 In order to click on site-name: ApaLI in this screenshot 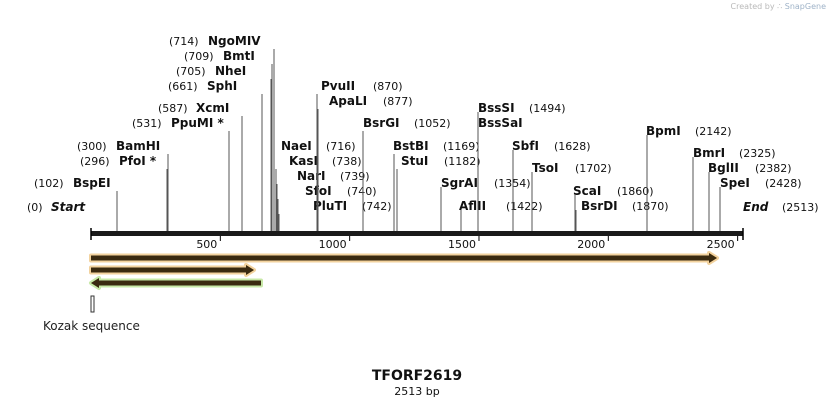, I will do `click(348, 101)`.